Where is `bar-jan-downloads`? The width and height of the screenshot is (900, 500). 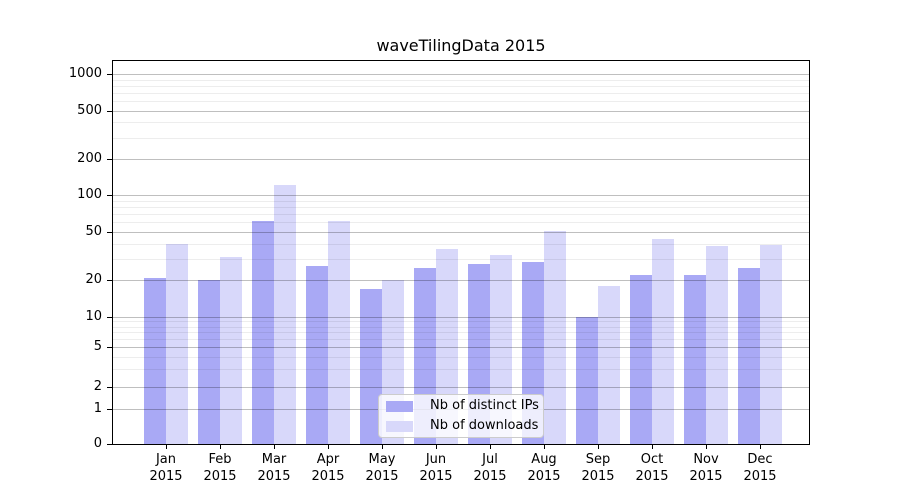 bar-jan-downloads is located at coordinates (176, 343).